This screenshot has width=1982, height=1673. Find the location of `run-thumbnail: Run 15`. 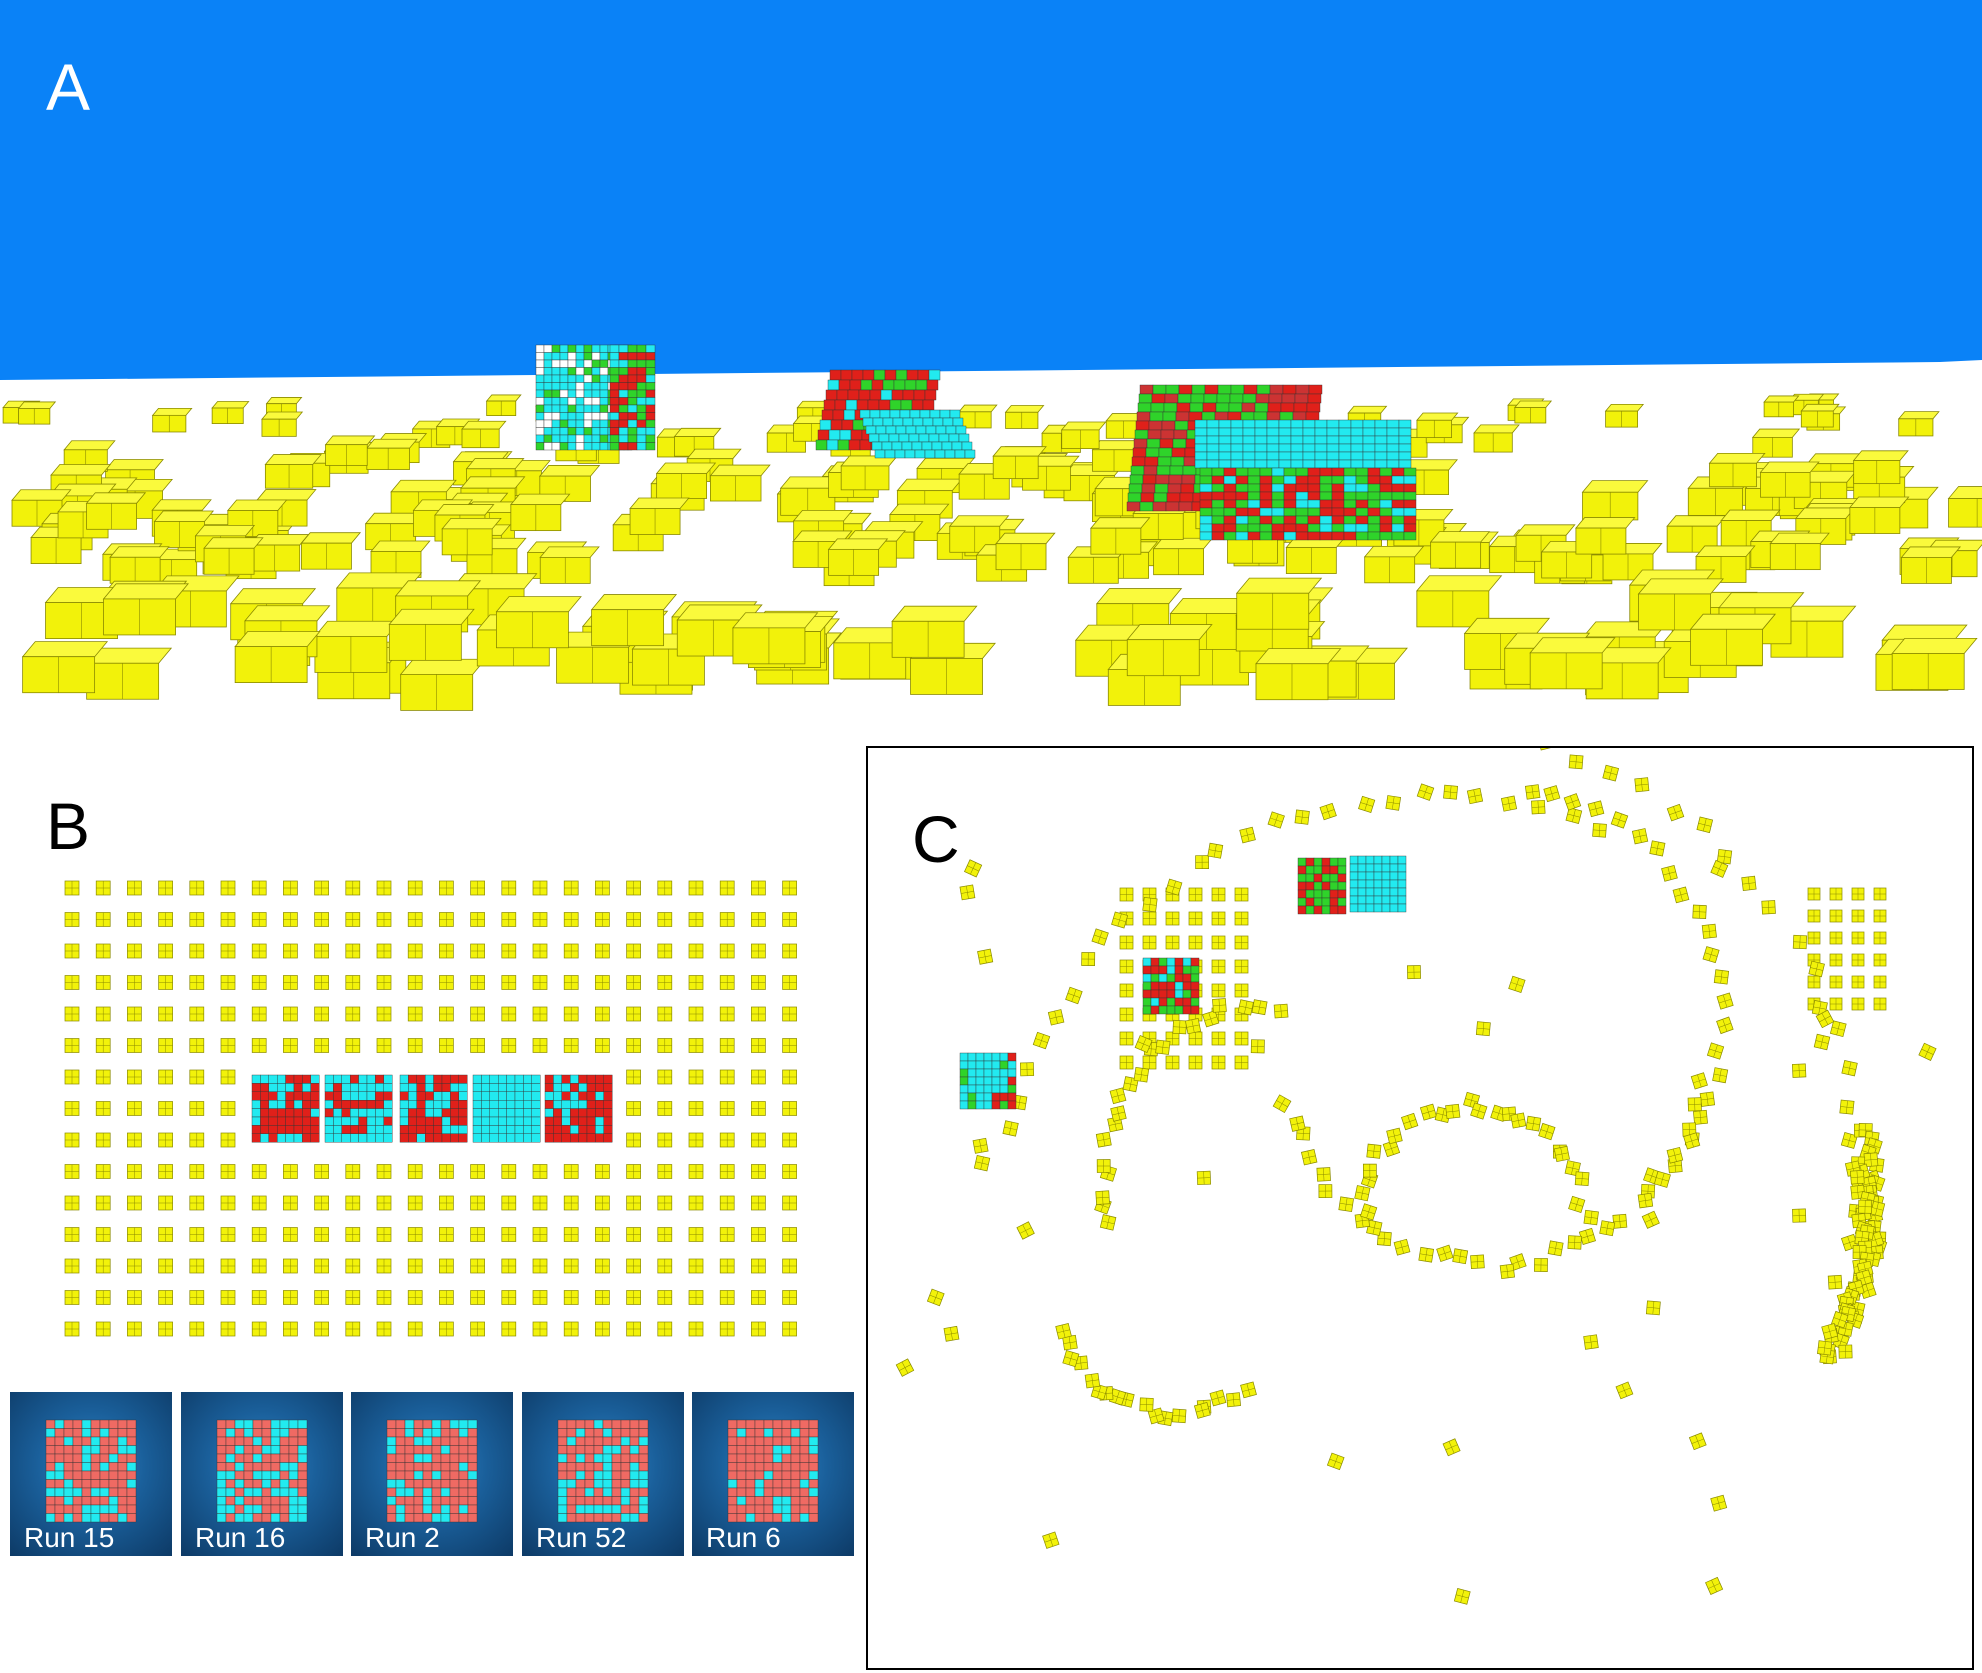

run-thumbnail: Run 15 is located at coordinates (91, 1474).